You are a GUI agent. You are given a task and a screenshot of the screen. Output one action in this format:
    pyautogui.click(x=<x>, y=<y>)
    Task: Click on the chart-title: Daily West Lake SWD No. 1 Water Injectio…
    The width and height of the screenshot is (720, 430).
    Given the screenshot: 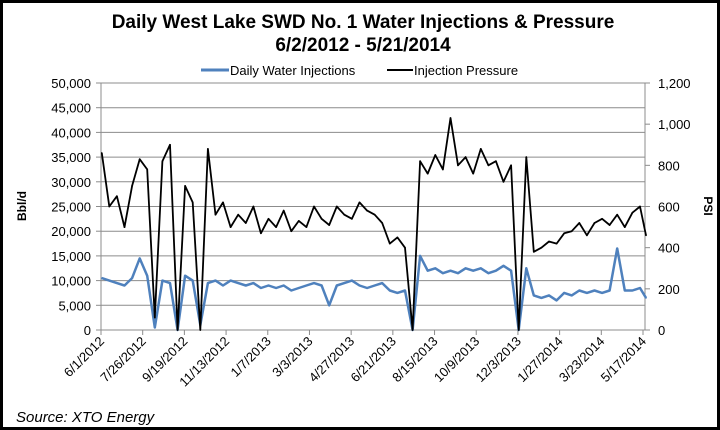 What is the action you would take?
    pyautogui.click(x=363, y=22)
    